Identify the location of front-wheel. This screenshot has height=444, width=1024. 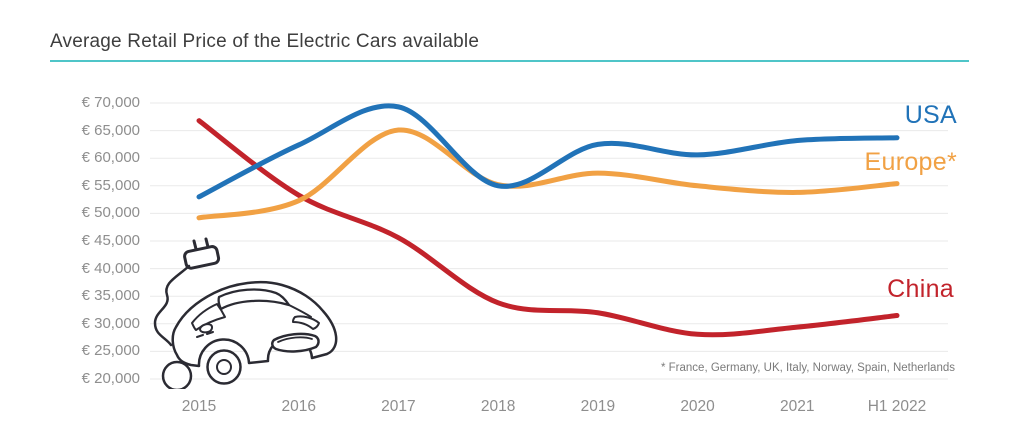
(224, 367).